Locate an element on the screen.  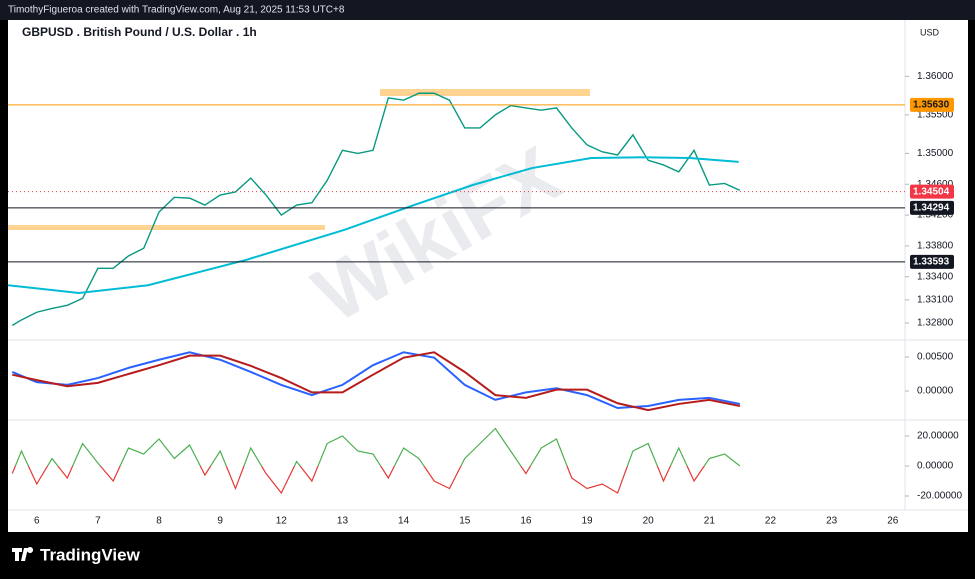
y-tick-label: 1.32800 is located at coordinates (935, 323).